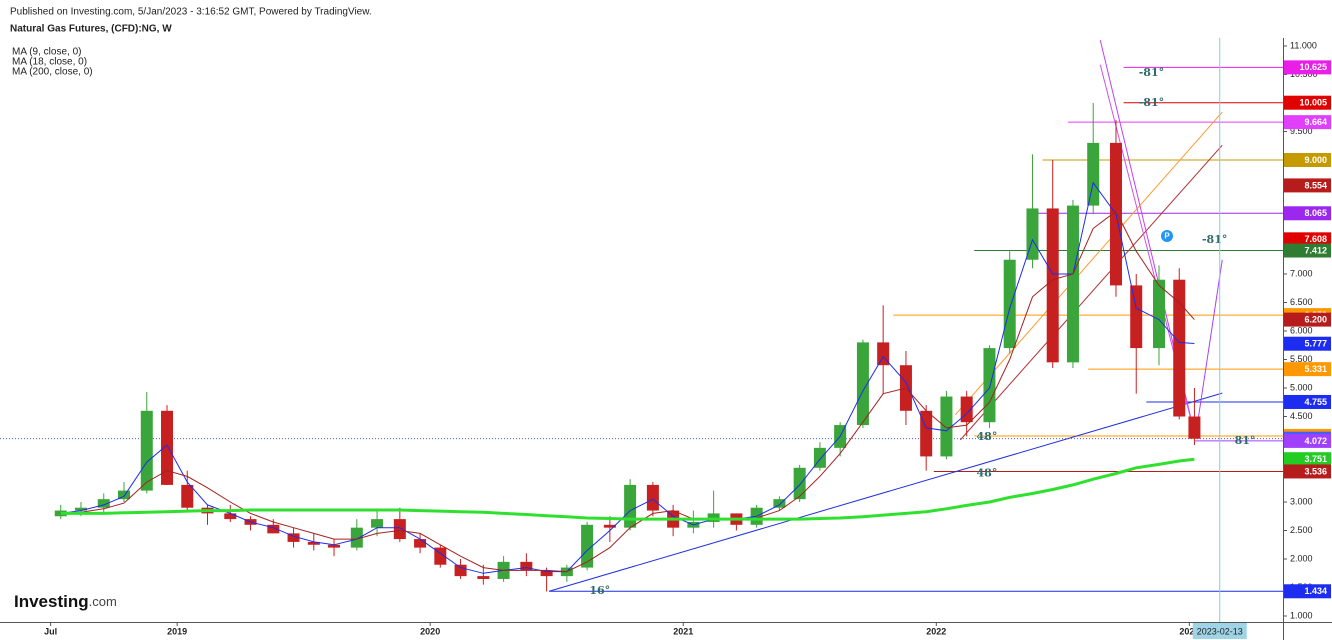 This screenshot has width=1332, height=640. Describe the element at coordinates (1315, 344) in the screenshot. I see `level-tag-label: 5.777` at that location.